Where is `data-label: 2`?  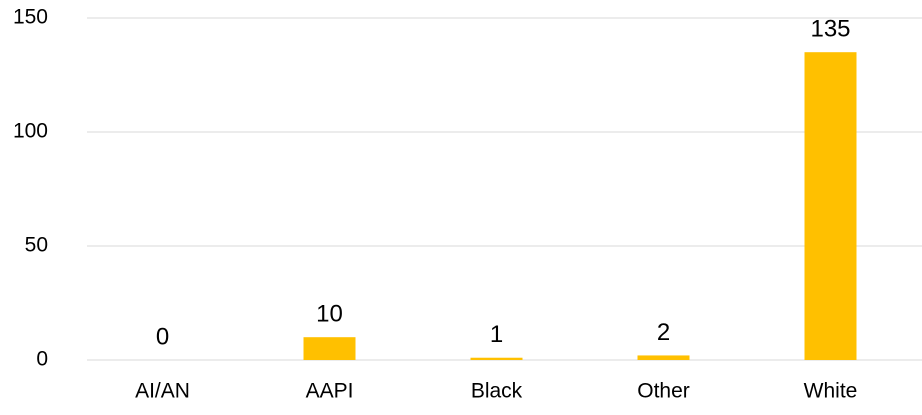
data-label: 2 is located at coordinates (663, 332).